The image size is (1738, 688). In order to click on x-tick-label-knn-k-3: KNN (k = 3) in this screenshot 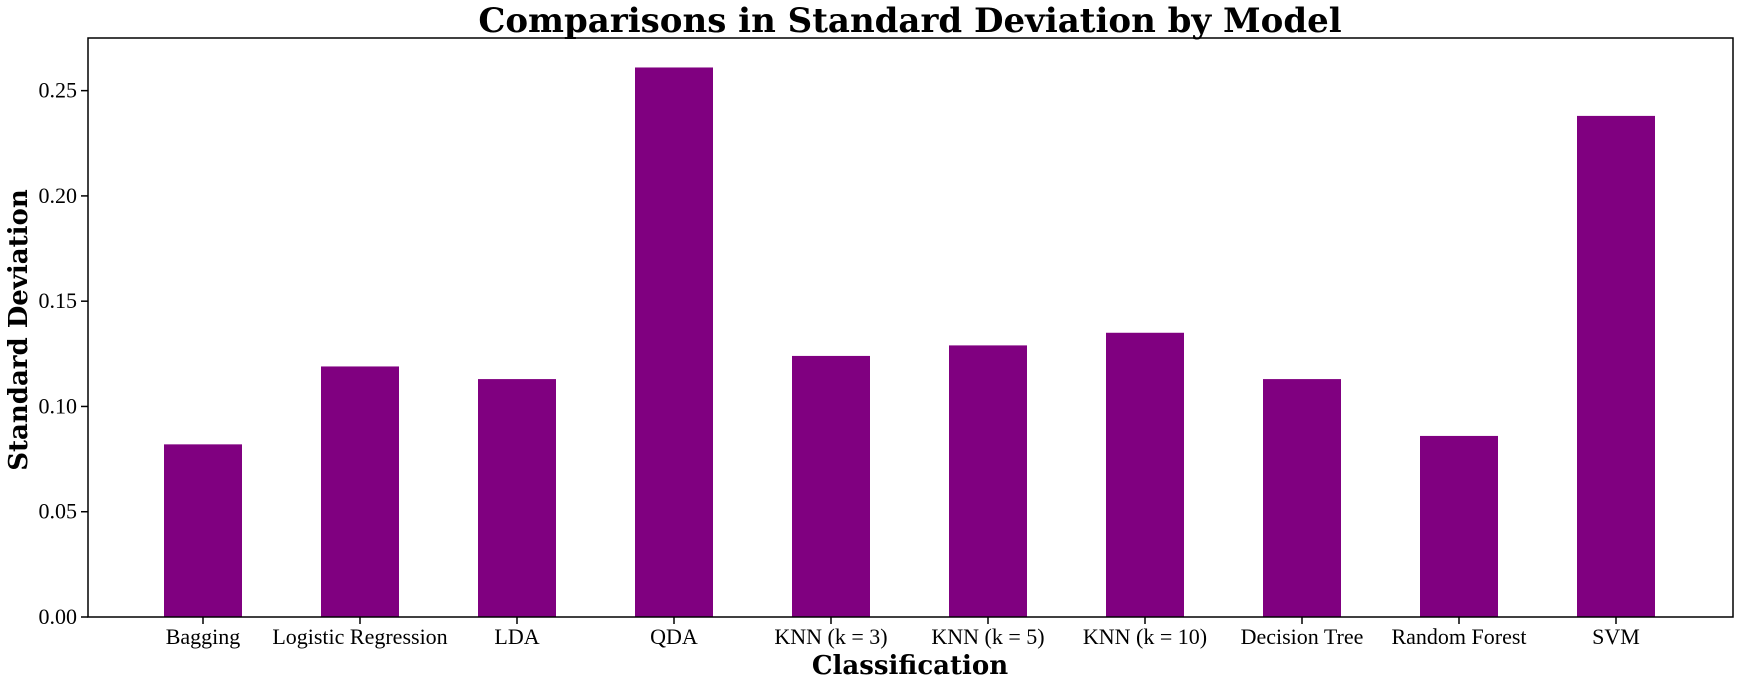, I will do `click(830, 636)`.